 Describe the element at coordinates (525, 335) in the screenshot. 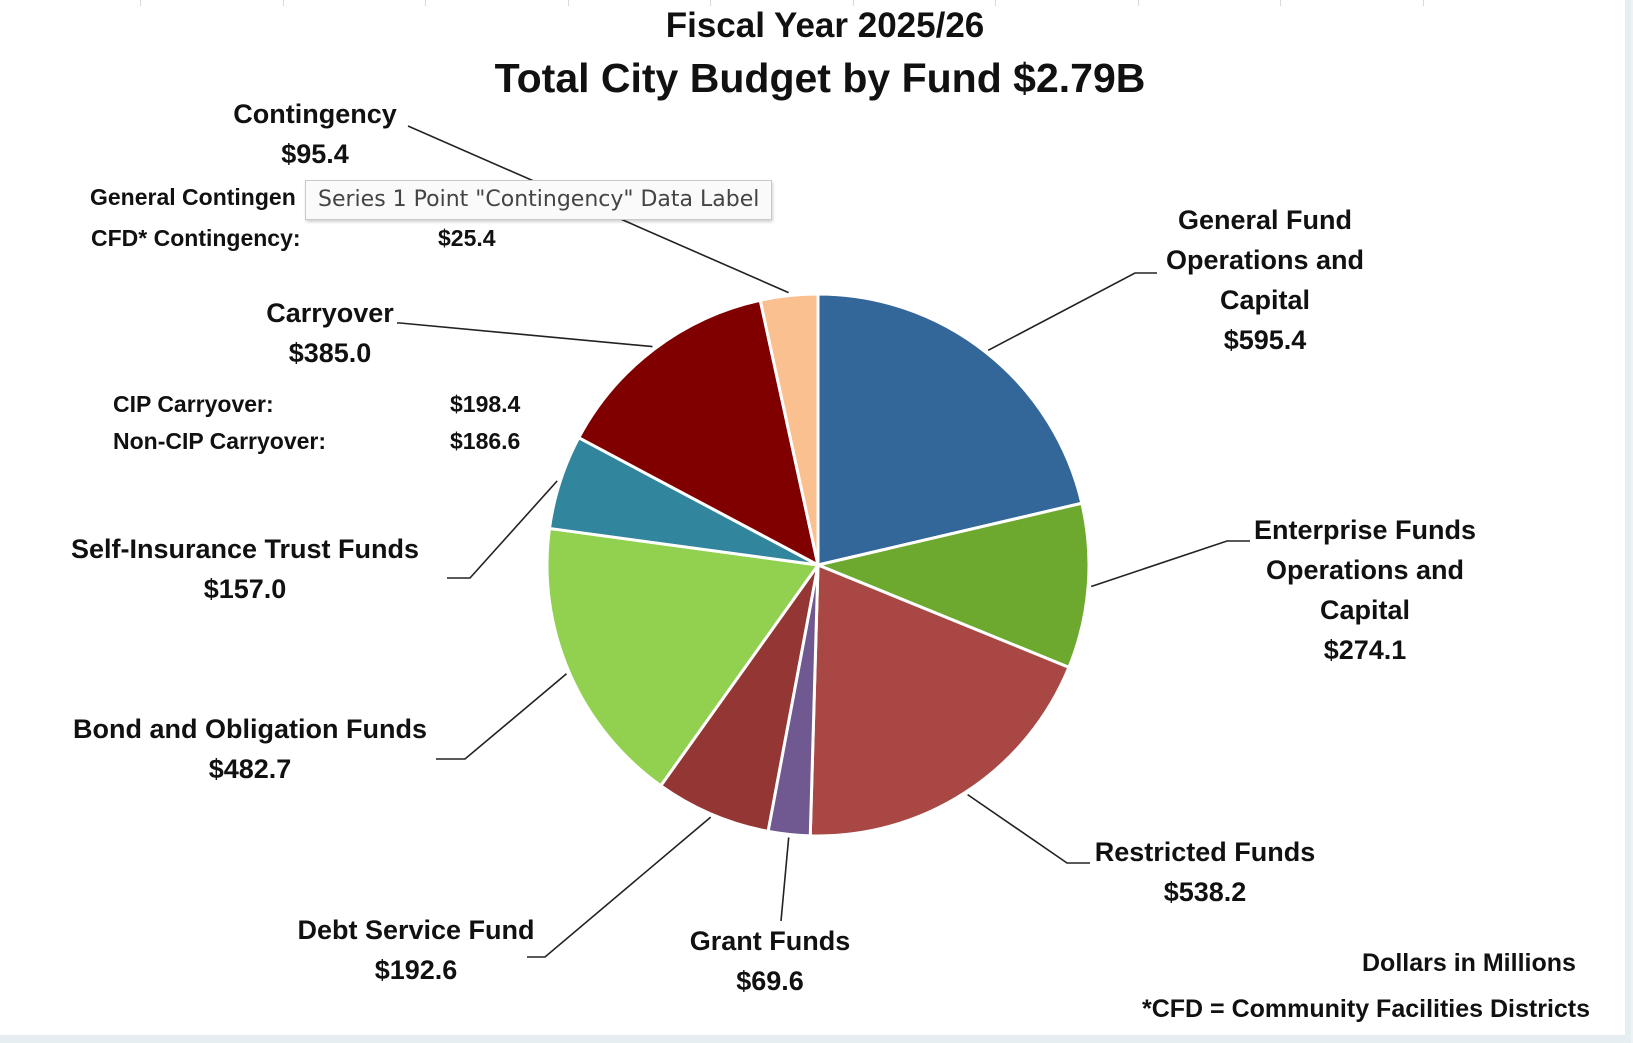

I see `leader-line-carryover` at that location.